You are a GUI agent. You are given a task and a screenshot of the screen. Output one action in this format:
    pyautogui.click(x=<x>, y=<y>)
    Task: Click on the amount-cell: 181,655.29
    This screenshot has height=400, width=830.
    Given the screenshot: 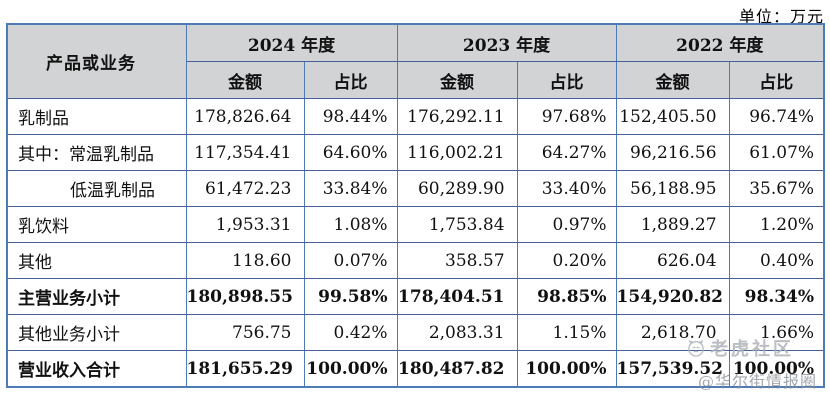 What is the action you would take?
    pyautogui.click(x=245, y=369)
    